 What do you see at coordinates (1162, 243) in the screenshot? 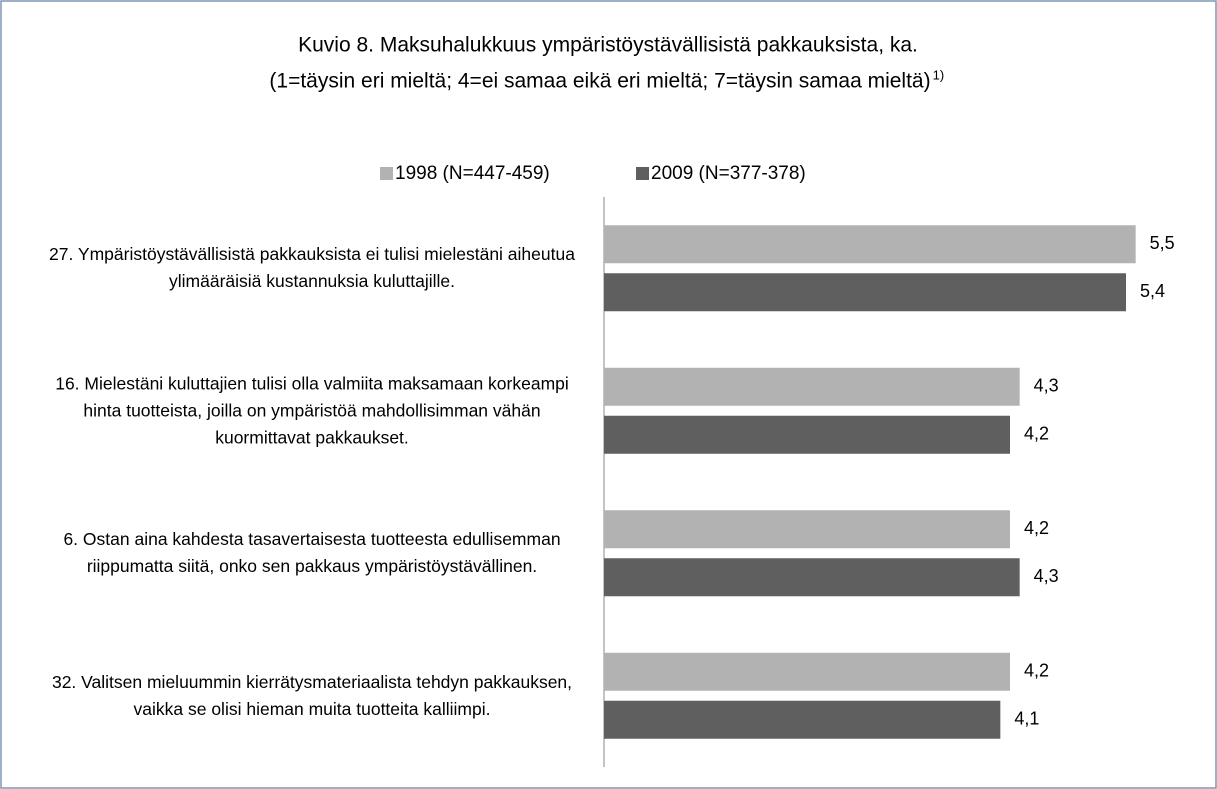
I see `value-label: 5,5` at bounding box center [1162, 243].